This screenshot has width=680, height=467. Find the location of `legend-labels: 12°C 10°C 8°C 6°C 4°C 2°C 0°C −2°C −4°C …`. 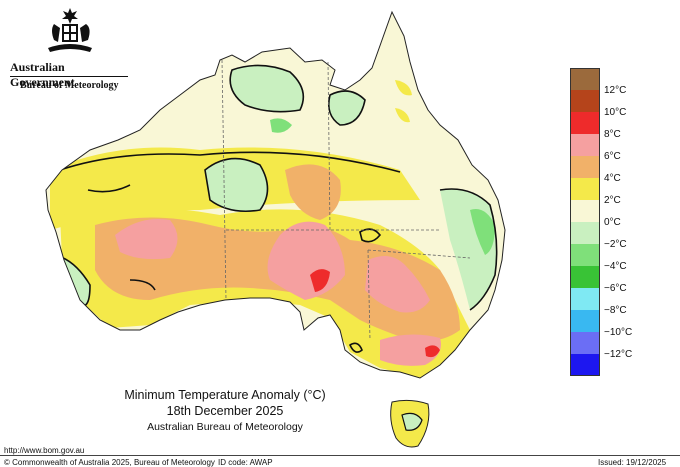

legend-labels: 12°C 10°C 8°C 6°C 4°C 2°C 0°C −2°C −4°C … is located at coordinates (618, 228).